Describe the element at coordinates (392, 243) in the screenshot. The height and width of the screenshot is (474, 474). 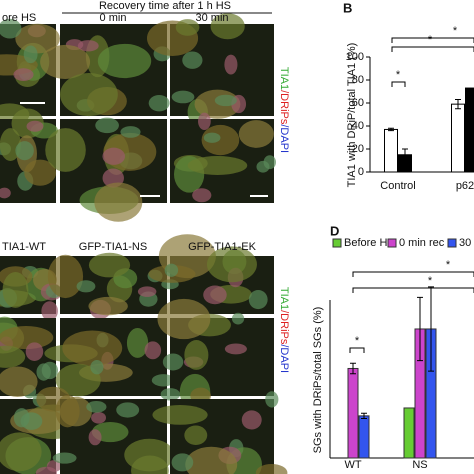
I see `legend-swatch` at that location.